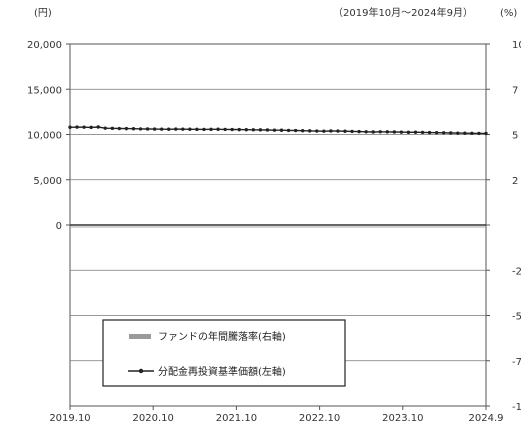  What do you see at coordinates (236, 418) in the screenshot?
I see `x-tick-label: 2021.10` at bounding box center [236, 418].